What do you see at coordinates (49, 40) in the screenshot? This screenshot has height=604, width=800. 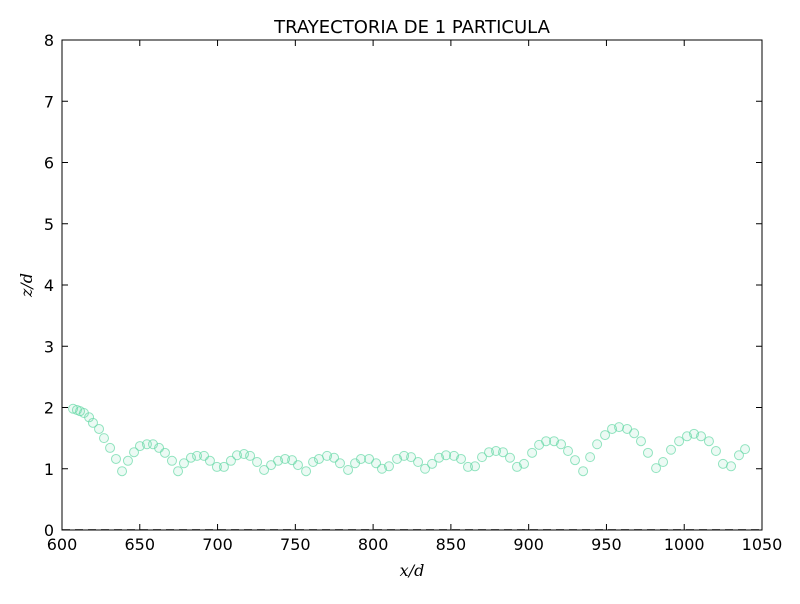 I see `y-tick-label: 8` at bounding box center [49, 40].